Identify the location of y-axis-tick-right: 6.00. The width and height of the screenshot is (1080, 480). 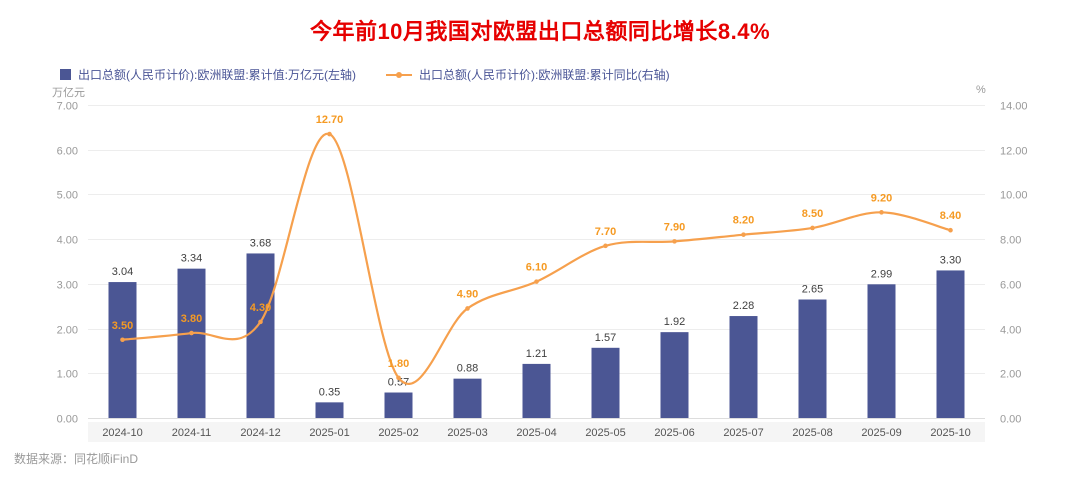
(1010, 286).